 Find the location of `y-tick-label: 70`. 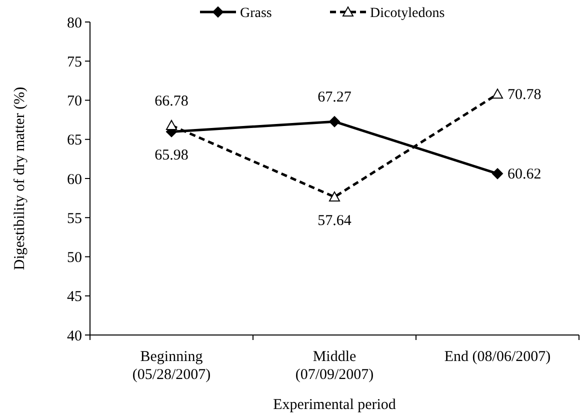

y-tick-label: 70 is located at coordinates (74, 102).